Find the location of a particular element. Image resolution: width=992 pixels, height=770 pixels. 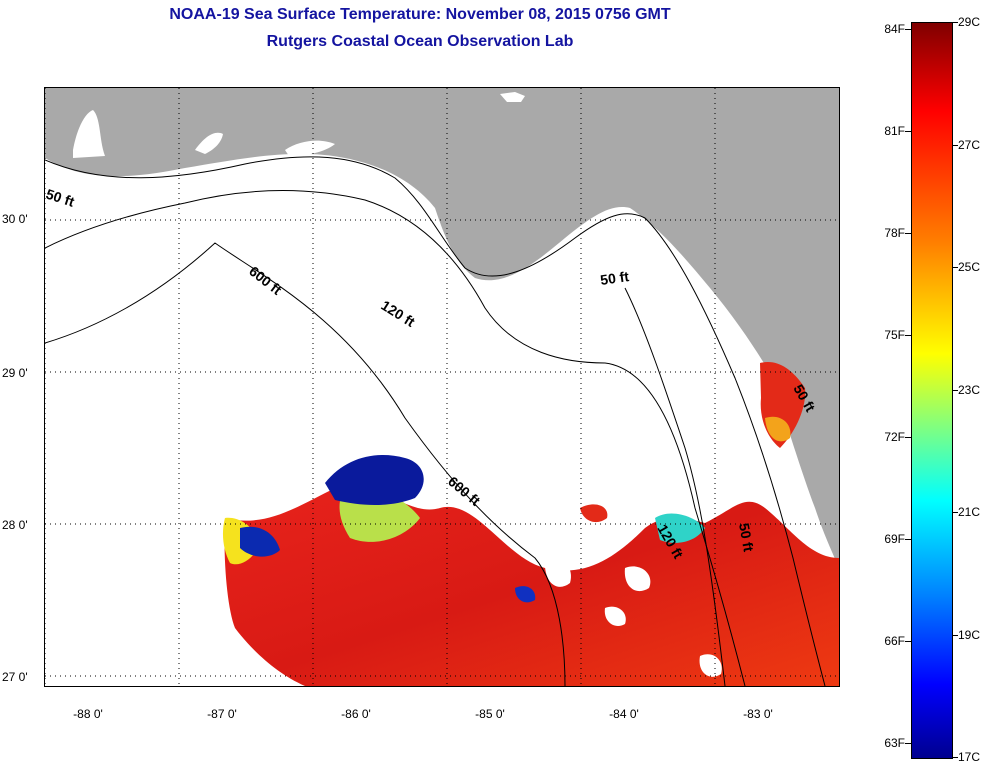

temperature-colorbar is located at coordinates (932, 390).